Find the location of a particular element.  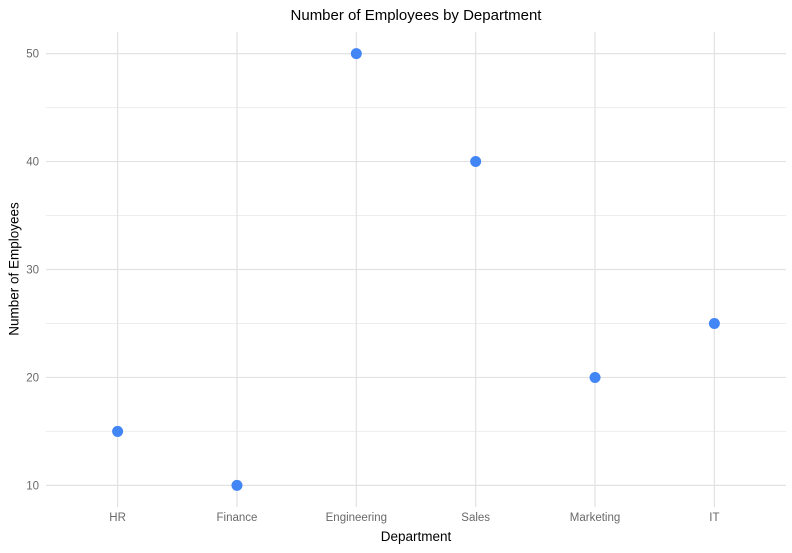

x-tick-label: Engineering is located at coordinates (356, 518).